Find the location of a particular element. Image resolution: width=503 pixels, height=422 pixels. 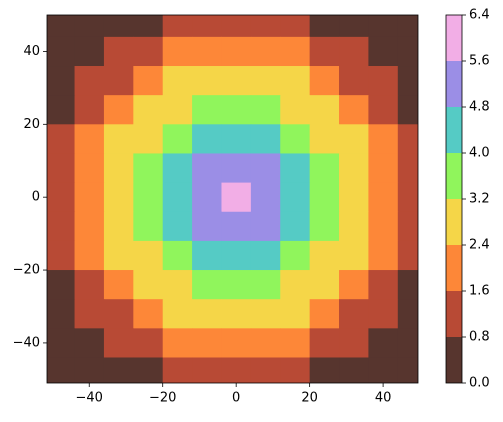

x-tick-label: 20 is located at coordinates (309, 398).